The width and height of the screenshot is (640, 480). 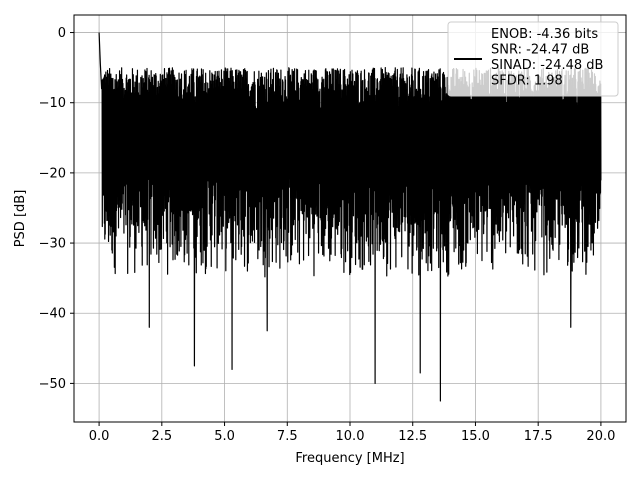 I want to click on x-tick-label: 15.0, so click(x=475, y=436).